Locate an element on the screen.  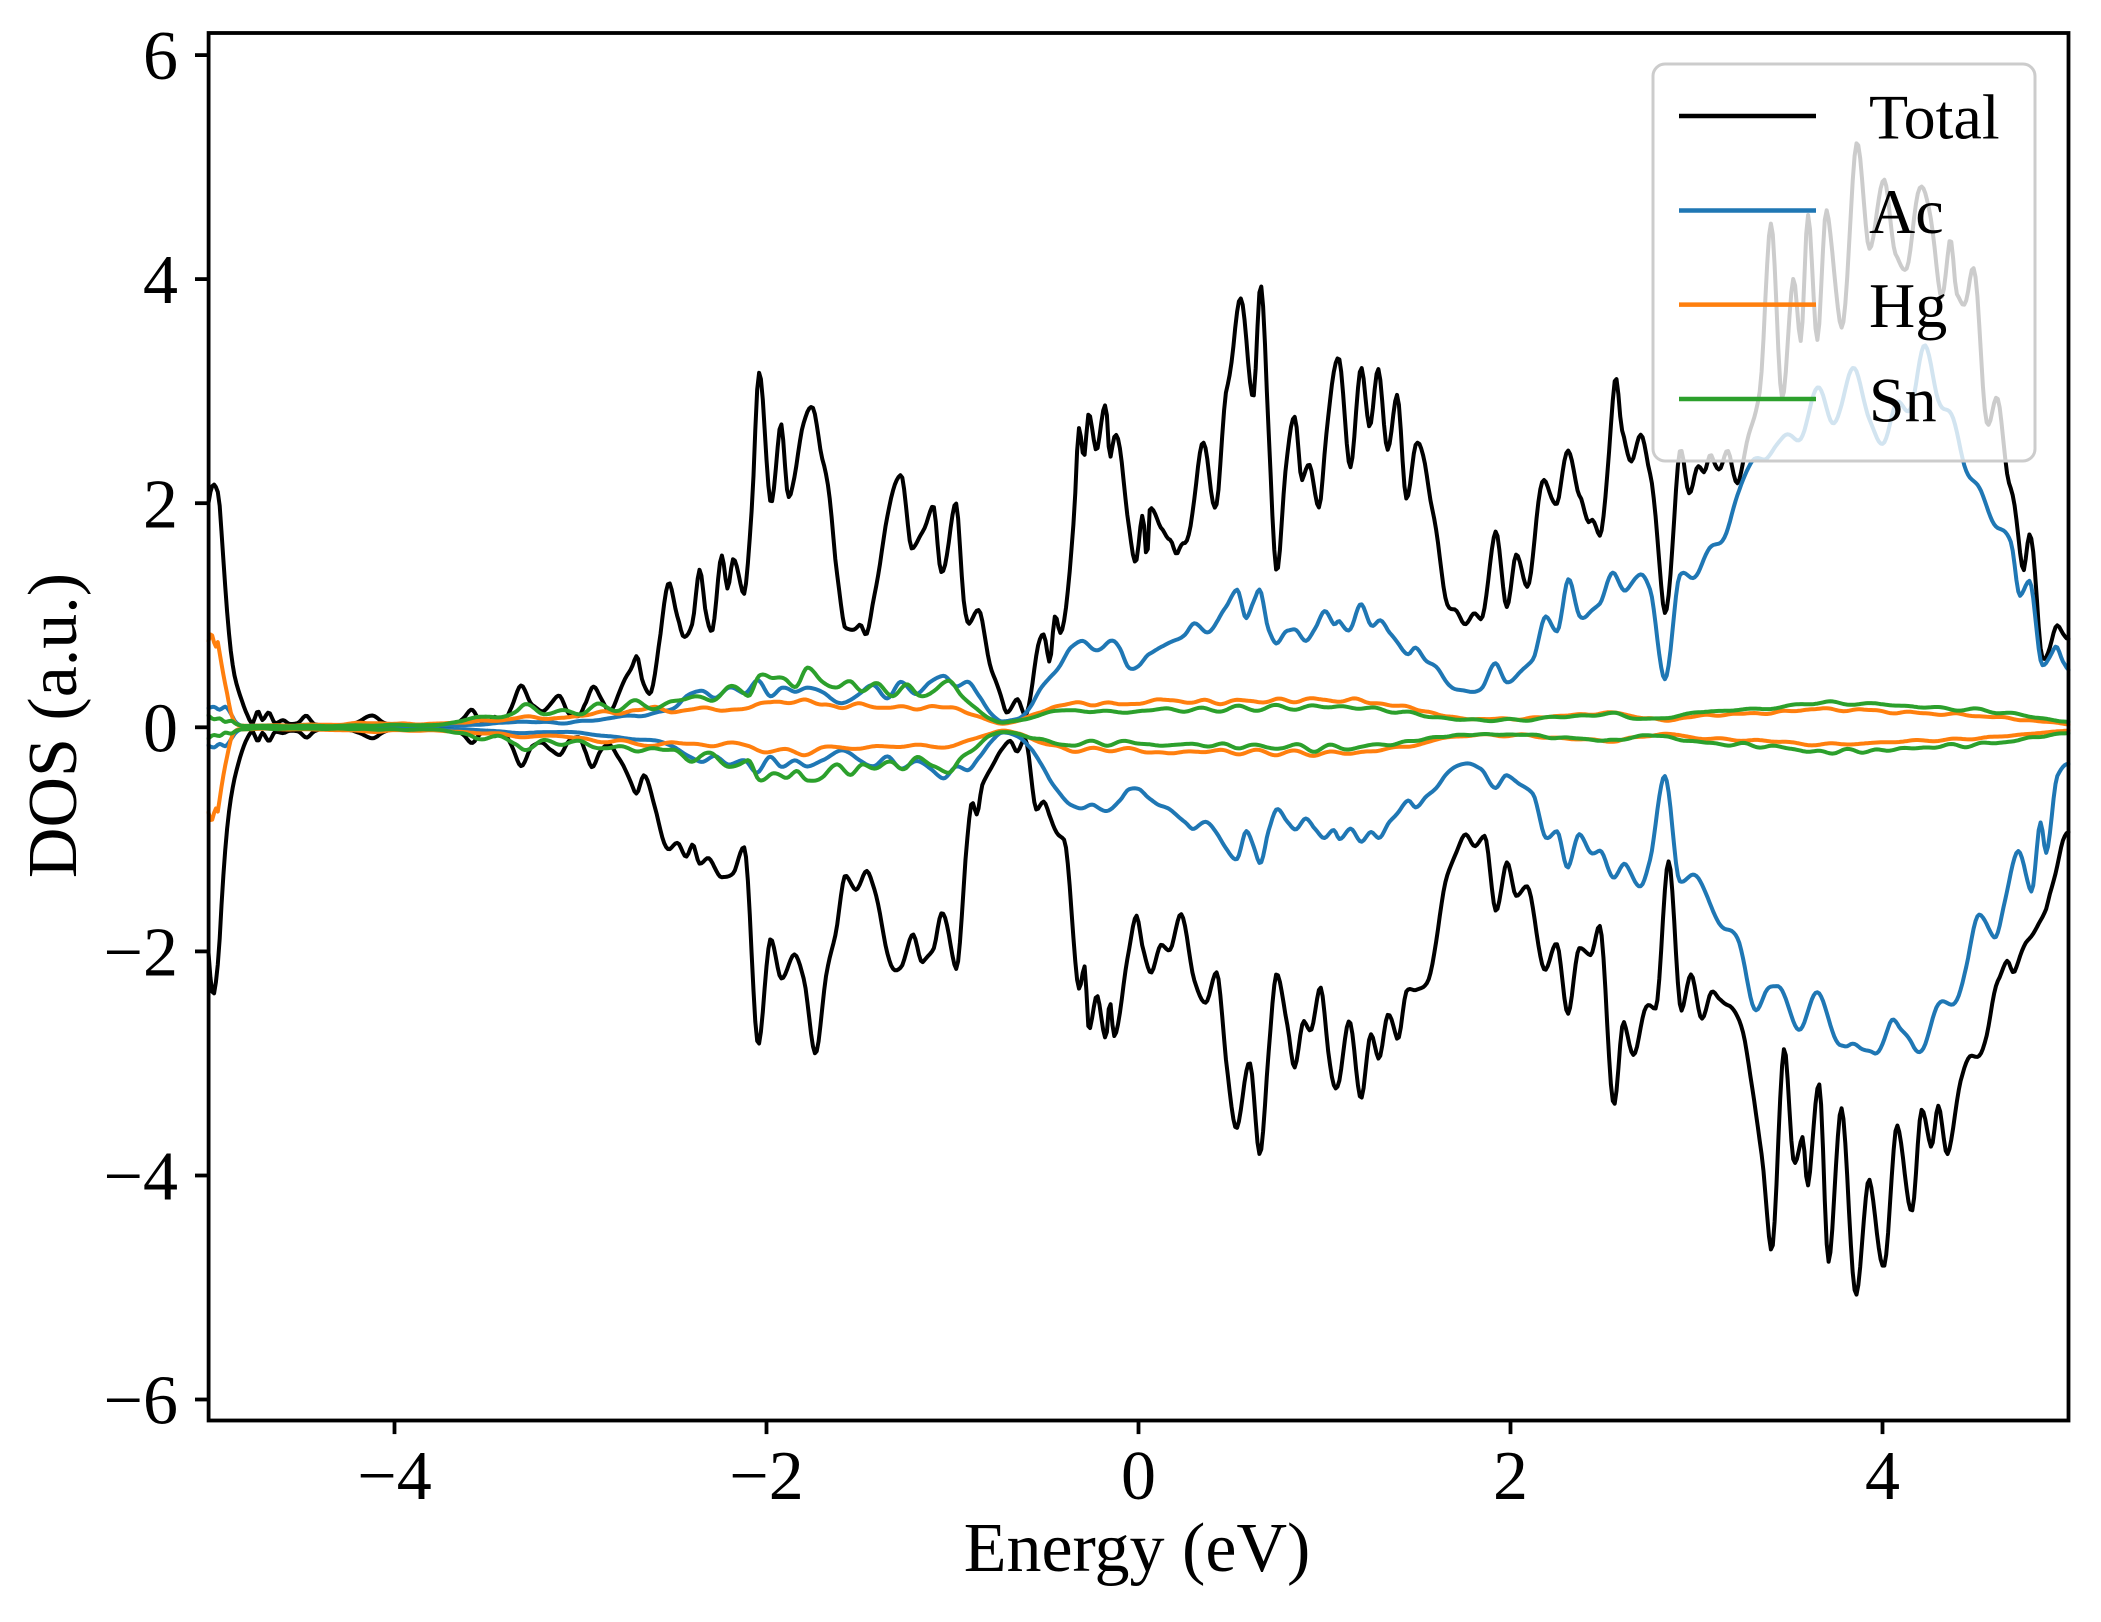
svg-text: 6 is located at coordinates (160, 56).